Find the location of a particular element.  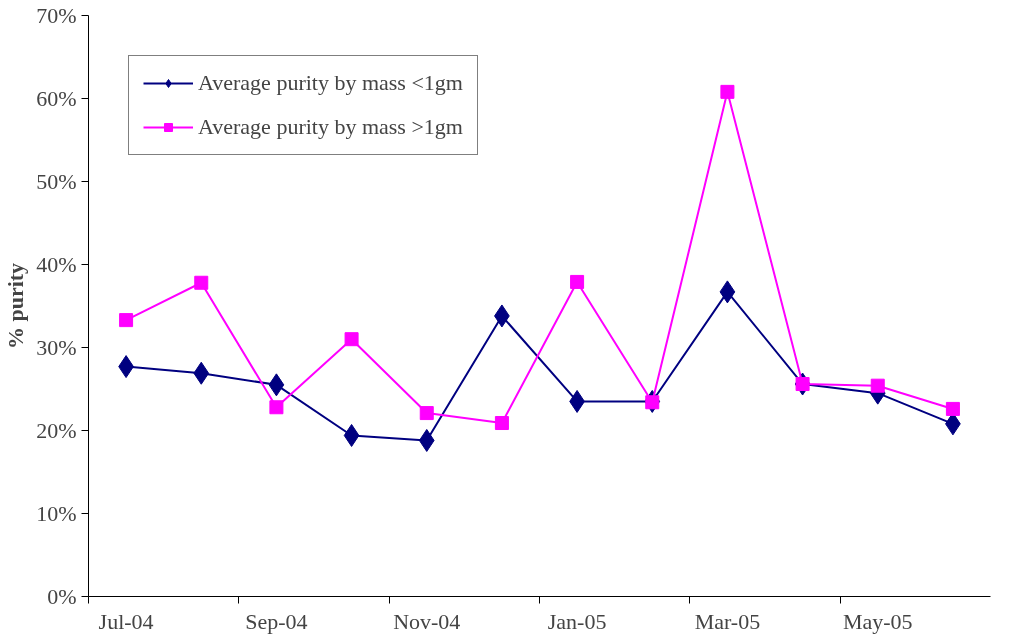

x-tick-label: Sep-04 is located at coordinates (276, 621).